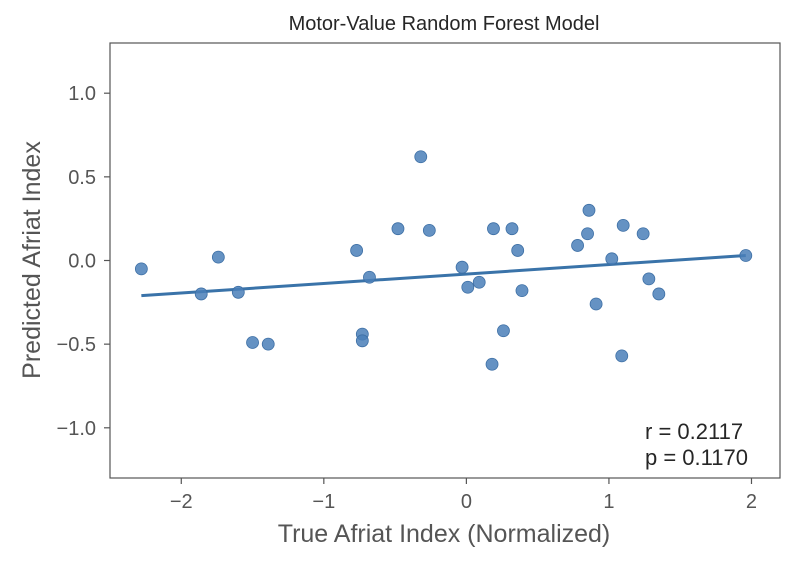  Describe the element at coordinates (444, 534) in the screenshot. I see `x-axis-label: True Afriat Index (Normalized)` at that location.